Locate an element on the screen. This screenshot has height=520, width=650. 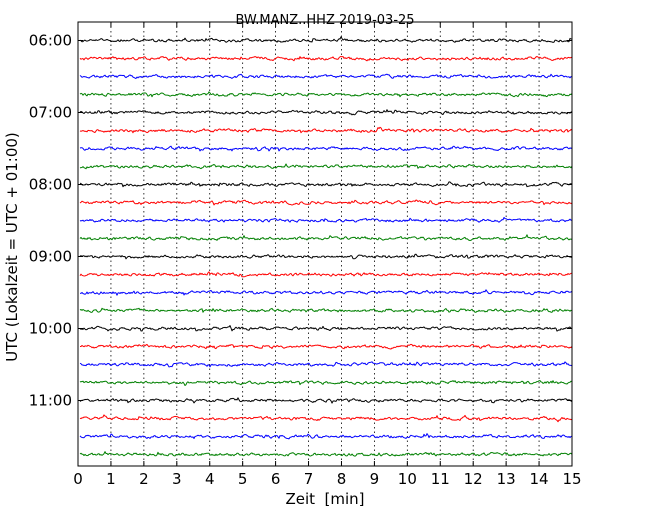
y-tick-label: 07:00 is located at coordinates (50, 113).